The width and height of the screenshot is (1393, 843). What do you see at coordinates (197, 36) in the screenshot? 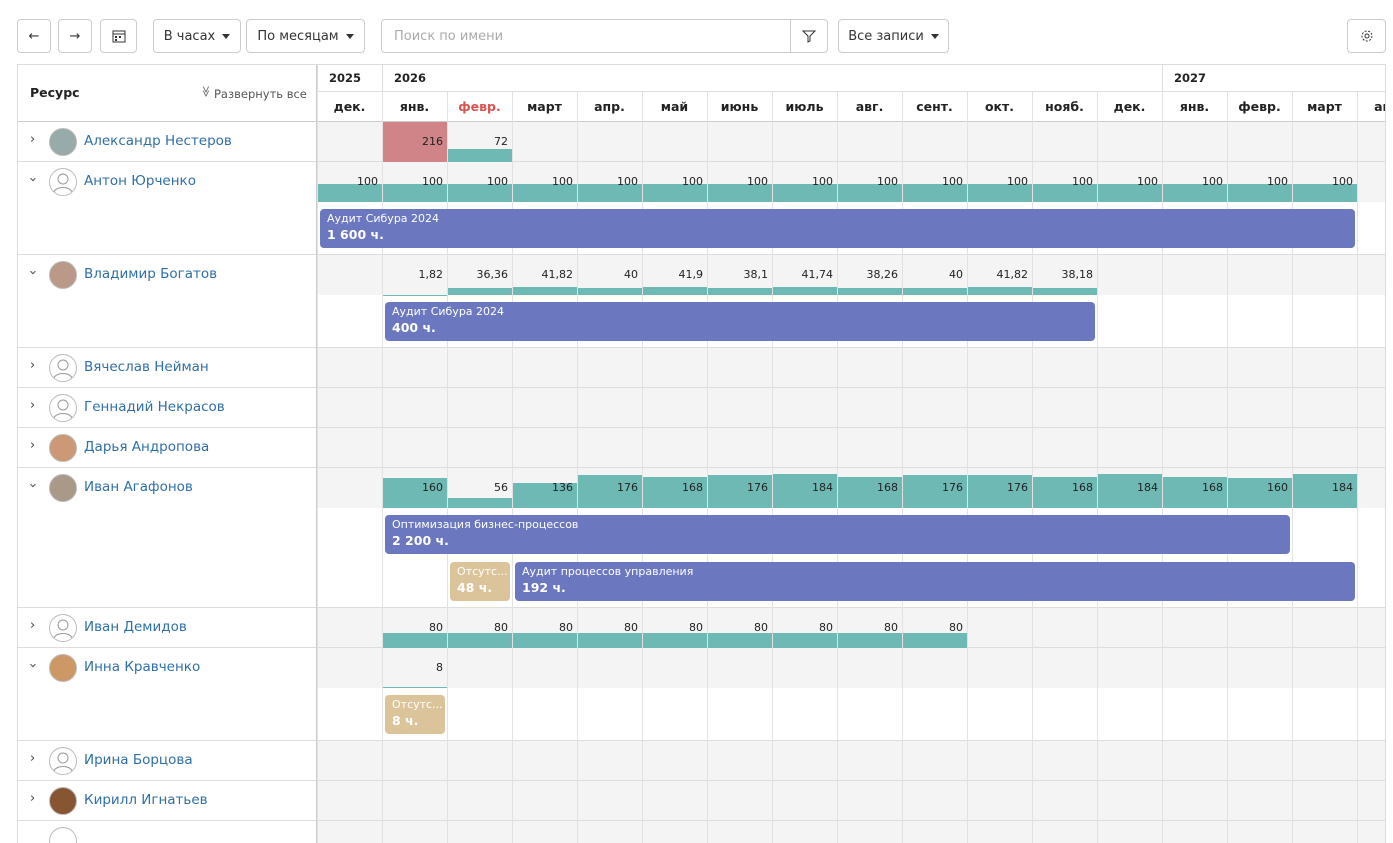
I see `units-dropdown: В часах` at bounding box center [197, 36].